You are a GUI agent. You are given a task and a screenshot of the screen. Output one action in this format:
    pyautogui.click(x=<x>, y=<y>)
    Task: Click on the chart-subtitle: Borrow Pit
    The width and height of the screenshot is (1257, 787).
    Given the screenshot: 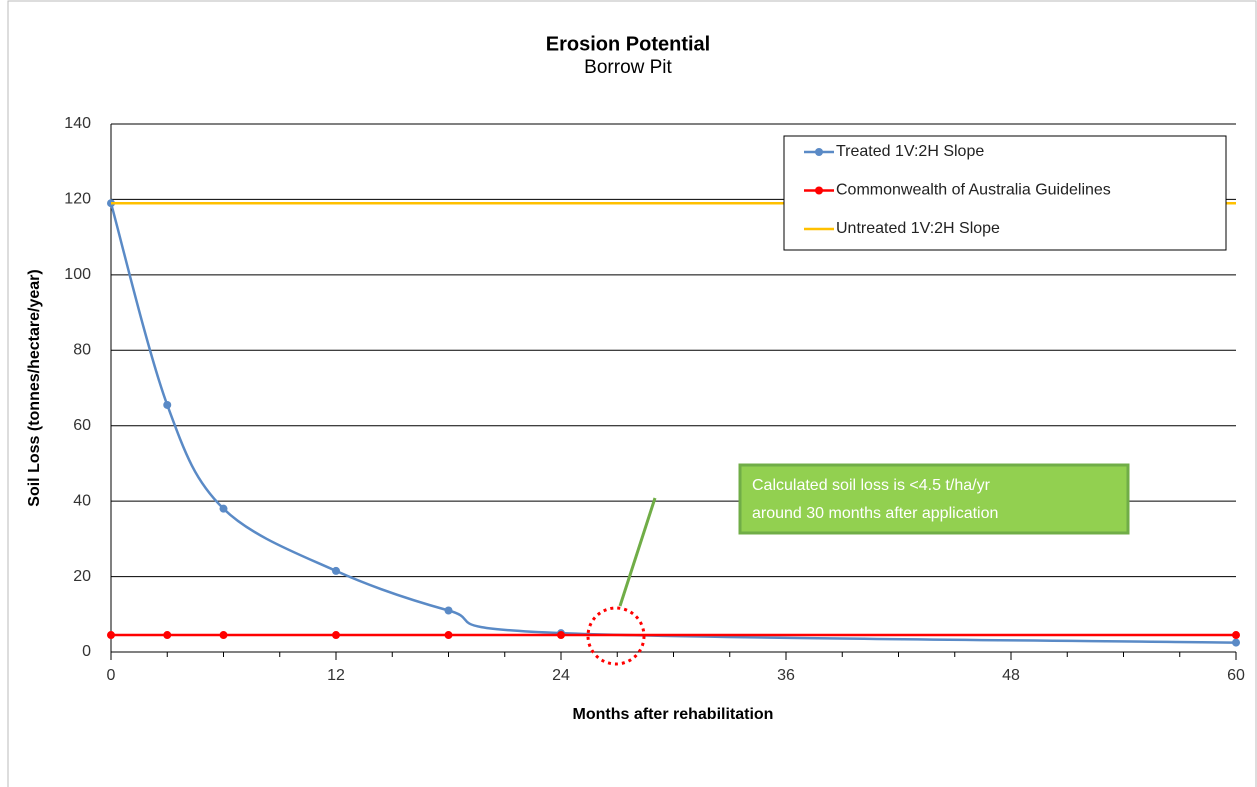 What is the action you would take?
    pyautogui.click(x=628, y=67)
    